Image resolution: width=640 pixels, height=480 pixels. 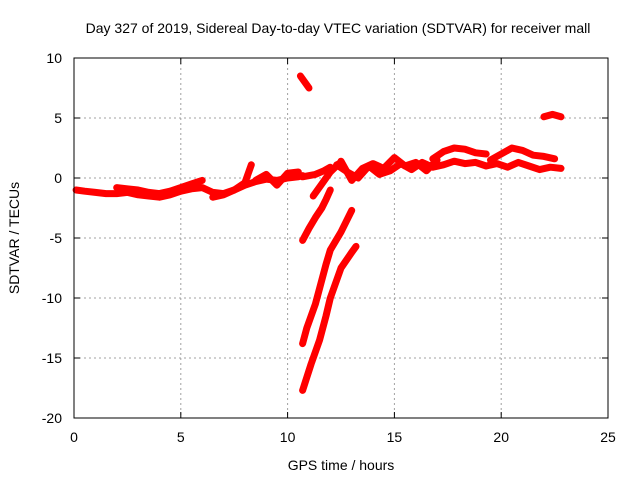 What do you see at coordinates (277, 178) in the screenshot?
I see `series-baseline-early-d` at bounding box center [277, 178].